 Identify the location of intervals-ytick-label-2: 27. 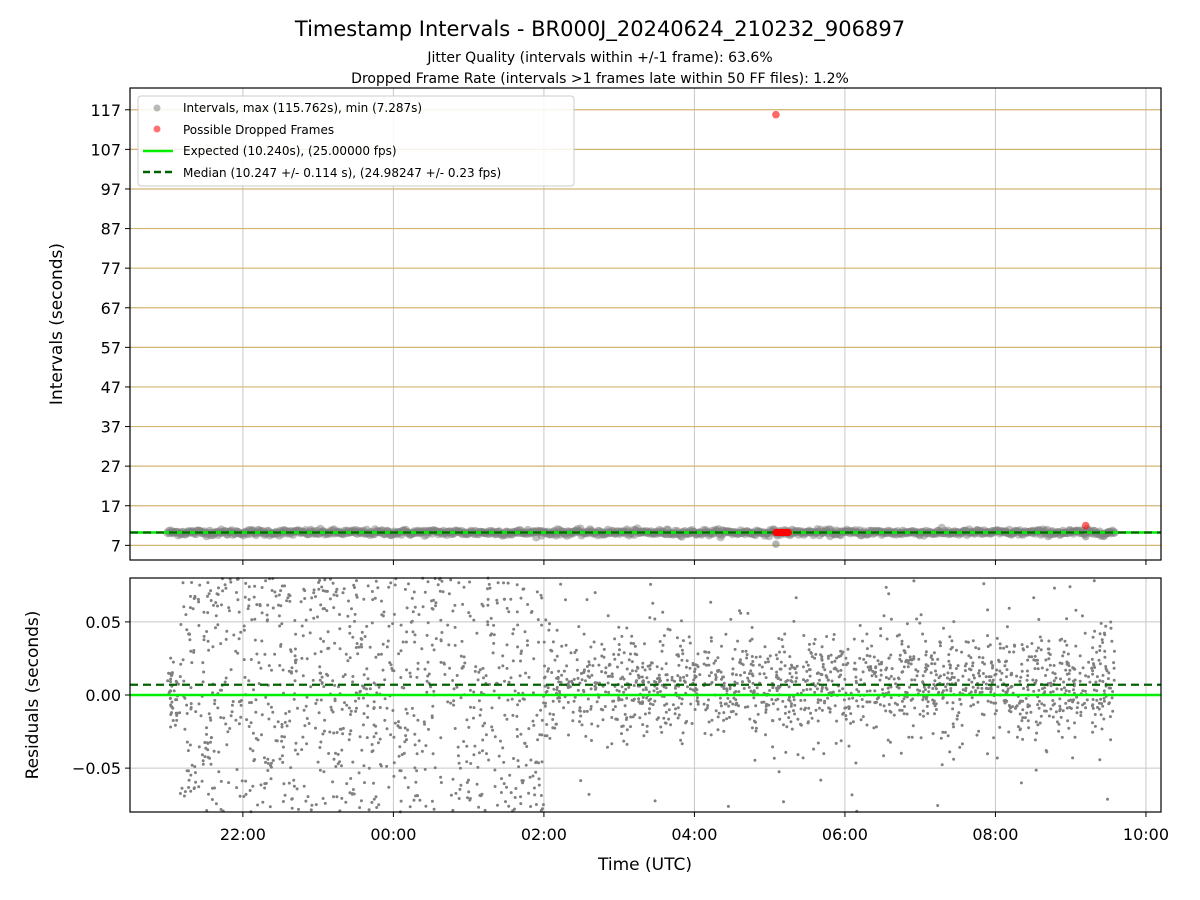
(111, 466).